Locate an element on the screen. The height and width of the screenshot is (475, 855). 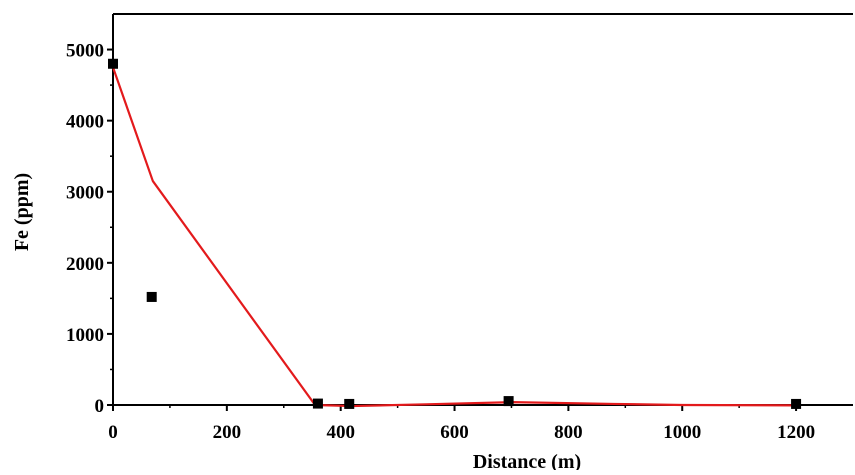
x-axis-title: Distance (m) is located at coordinates (527, 460).